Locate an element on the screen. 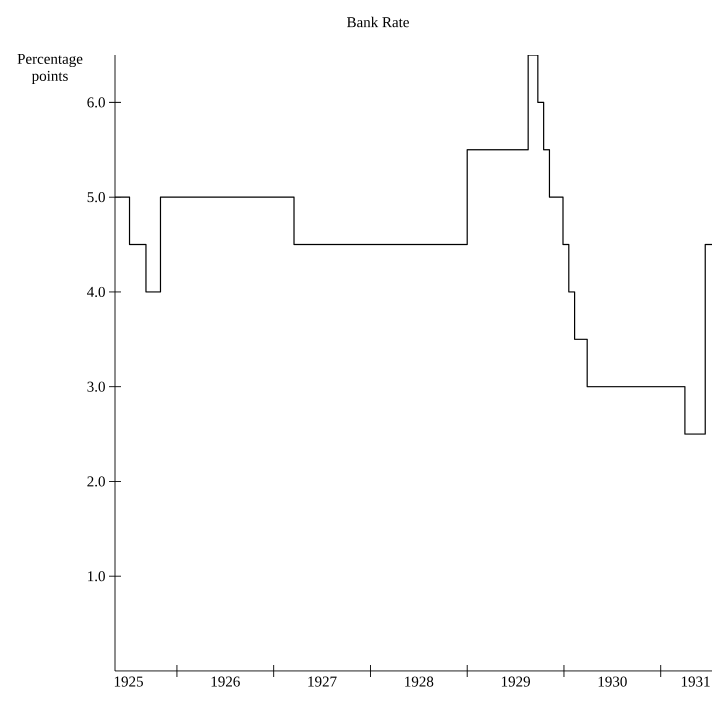  y-tick-label: 5.0 is located at coordinates (96, 197).